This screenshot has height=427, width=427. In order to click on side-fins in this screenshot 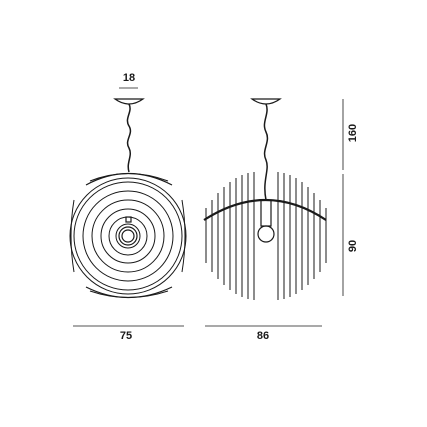, I will do `click(266, 236)`.